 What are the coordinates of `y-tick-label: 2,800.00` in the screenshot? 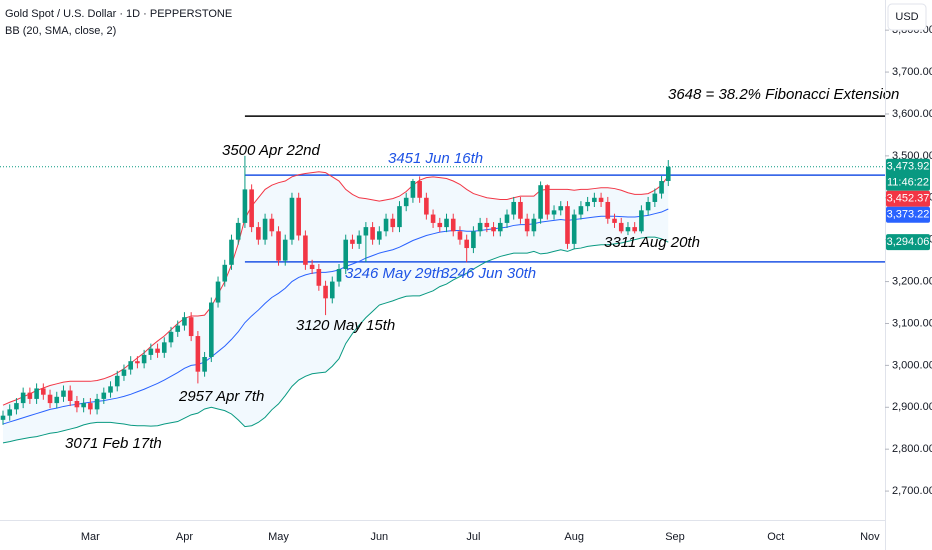 It's located at (912, 449).